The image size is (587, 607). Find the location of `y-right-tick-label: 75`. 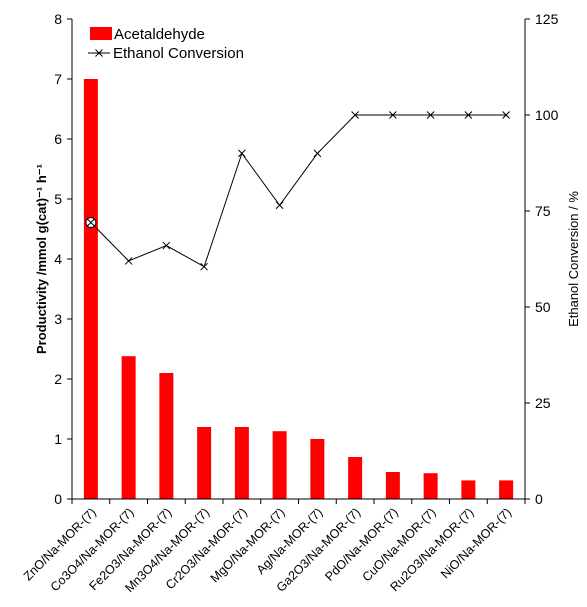

y-right-tick-label: 75 is located at coordinates (543, 211).